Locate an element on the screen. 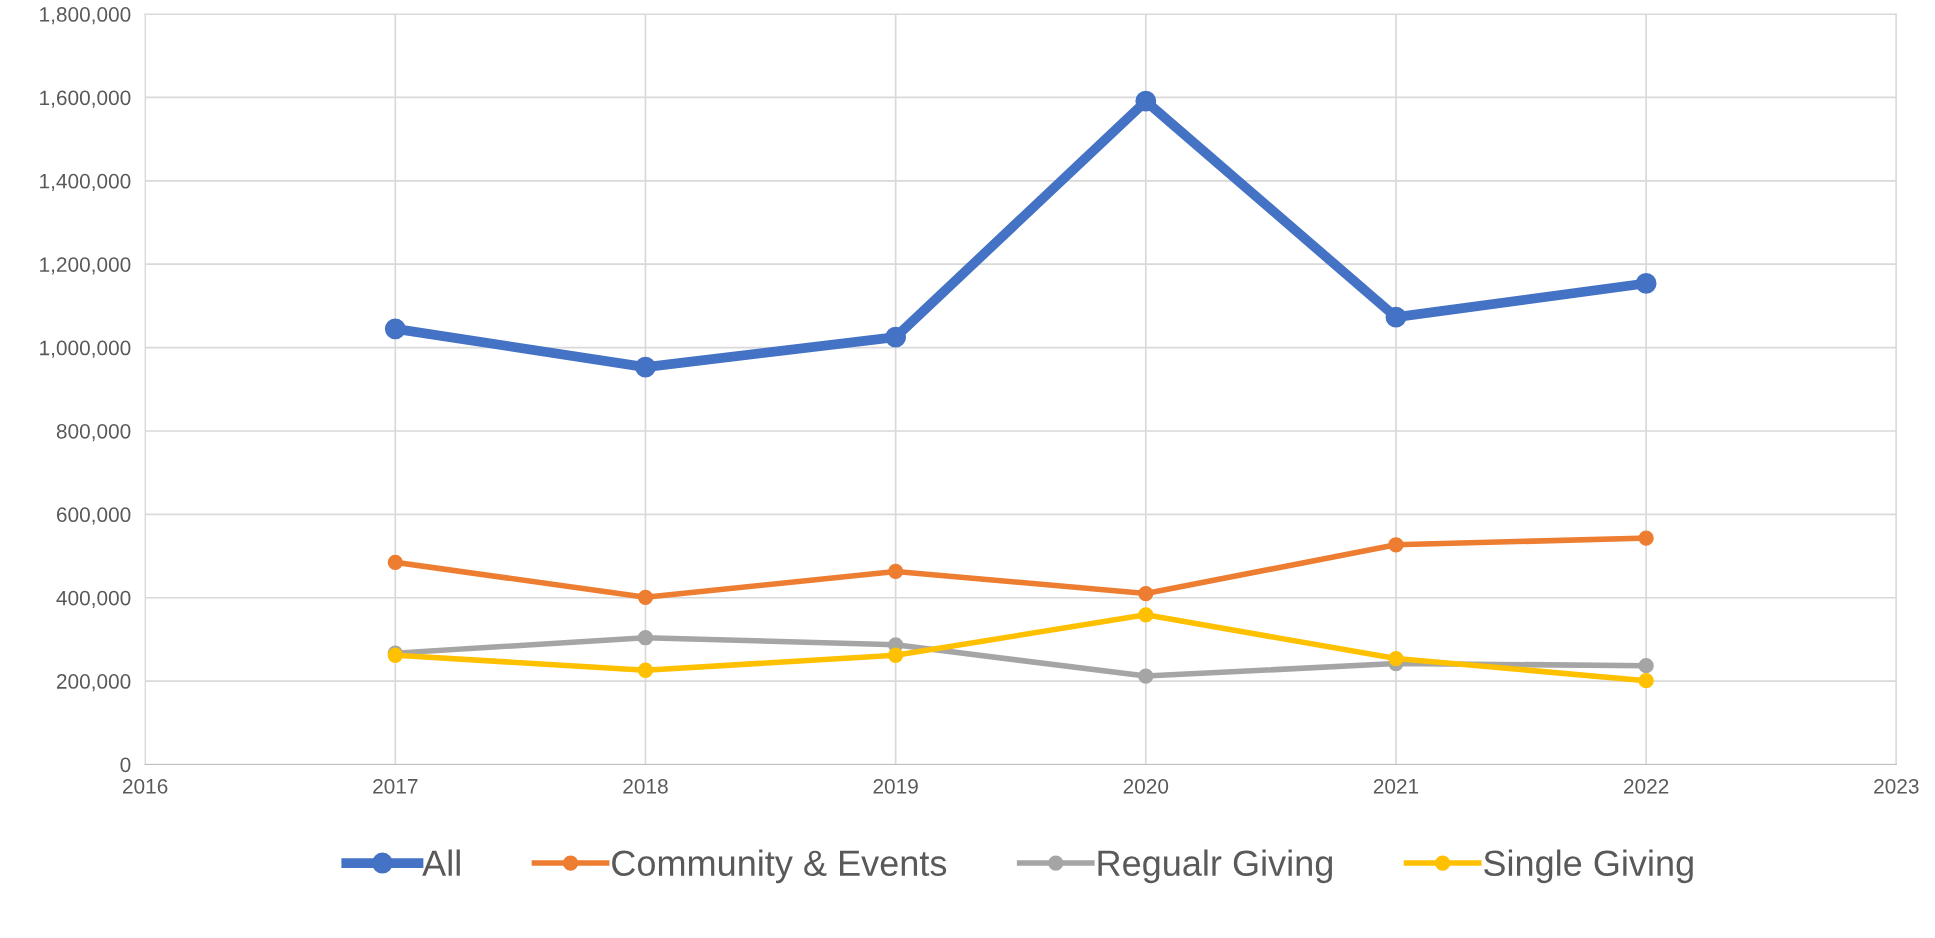 The image size is (1935, 938). y-tick-label: 1,800,000 is located at coordinates (85, 16).